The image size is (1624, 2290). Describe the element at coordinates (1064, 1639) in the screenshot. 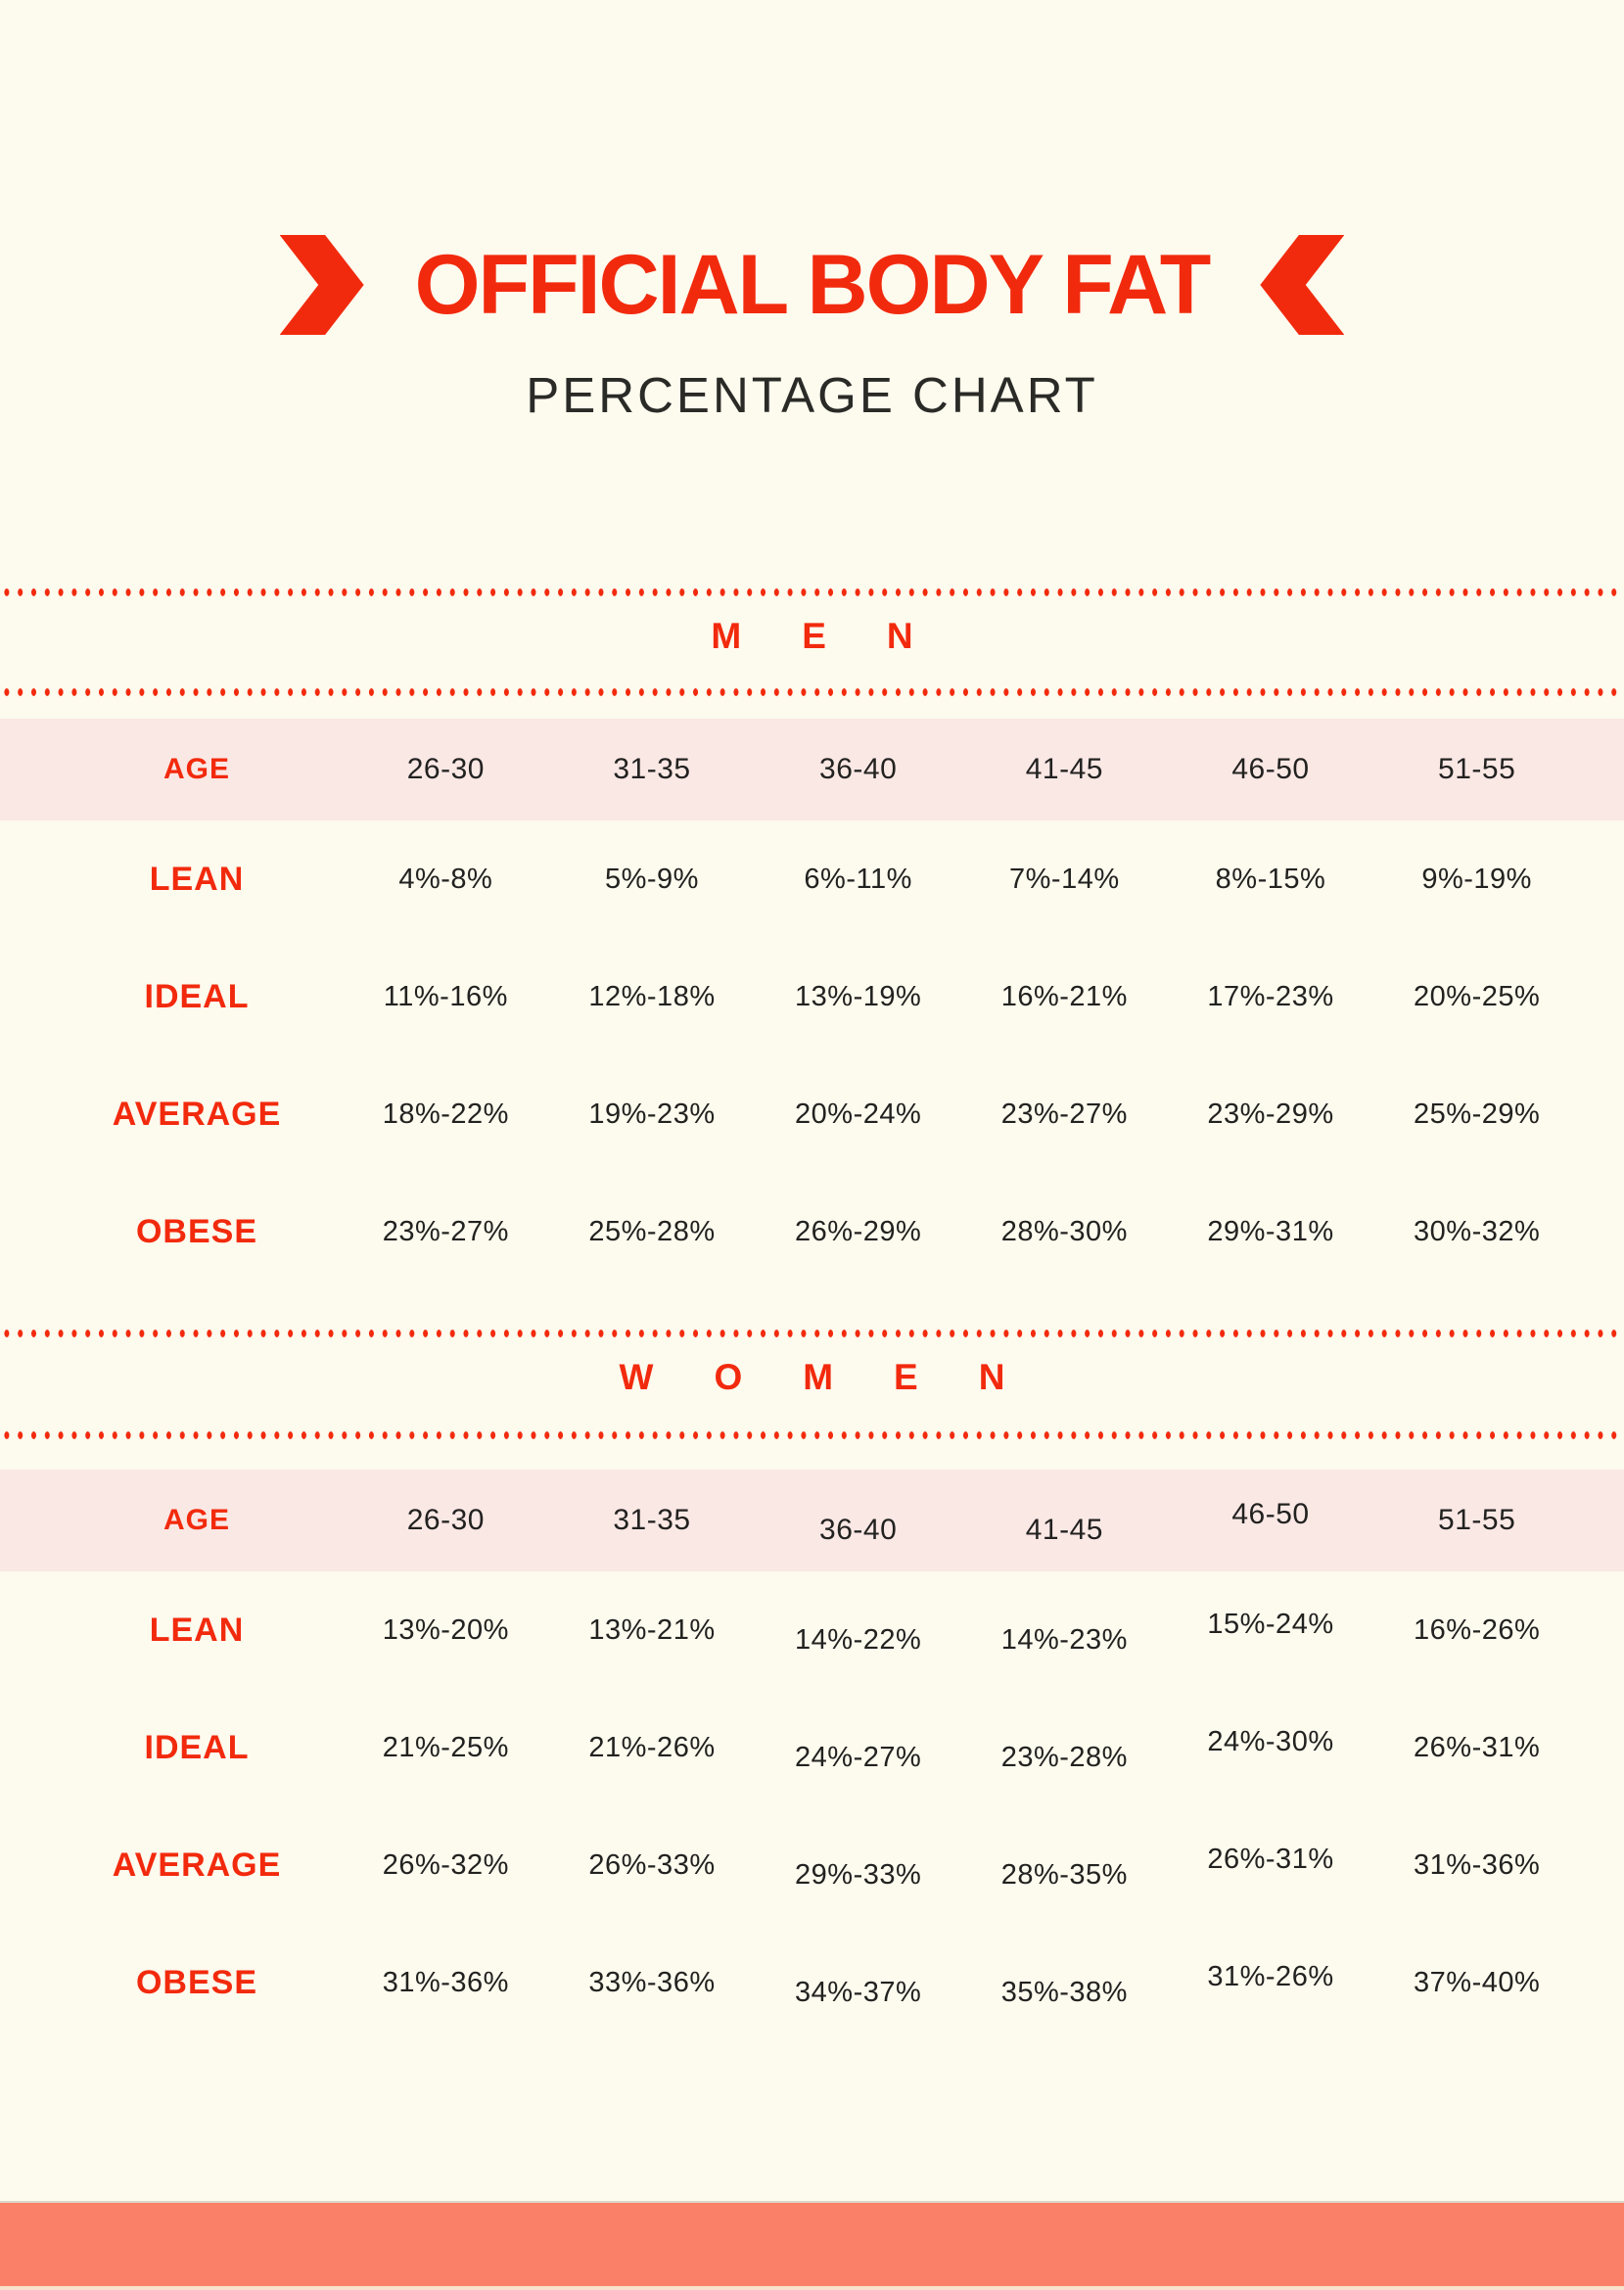

I see `value-cell: 14%-23%` at that location.